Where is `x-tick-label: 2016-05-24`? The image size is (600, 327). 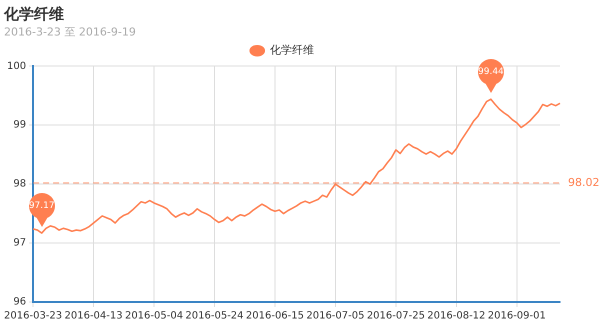 x-tick-label: 2016-05-24 is located at coordinates (214, 316).